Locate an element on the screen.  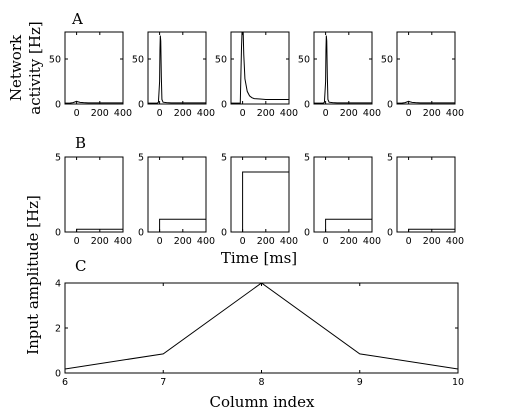
panel-b-3-ytick-label: 0 is located at coordinates (224, 233).